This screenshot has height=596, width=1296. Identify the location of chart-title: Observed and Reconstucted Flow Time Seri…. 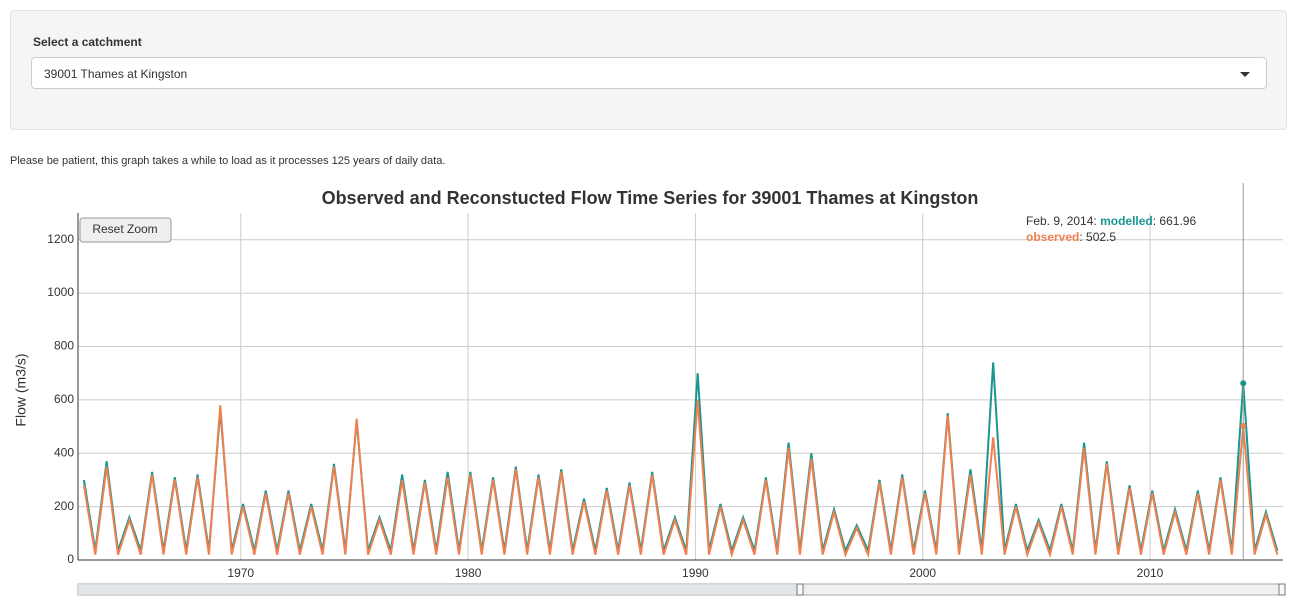
(650, 198).